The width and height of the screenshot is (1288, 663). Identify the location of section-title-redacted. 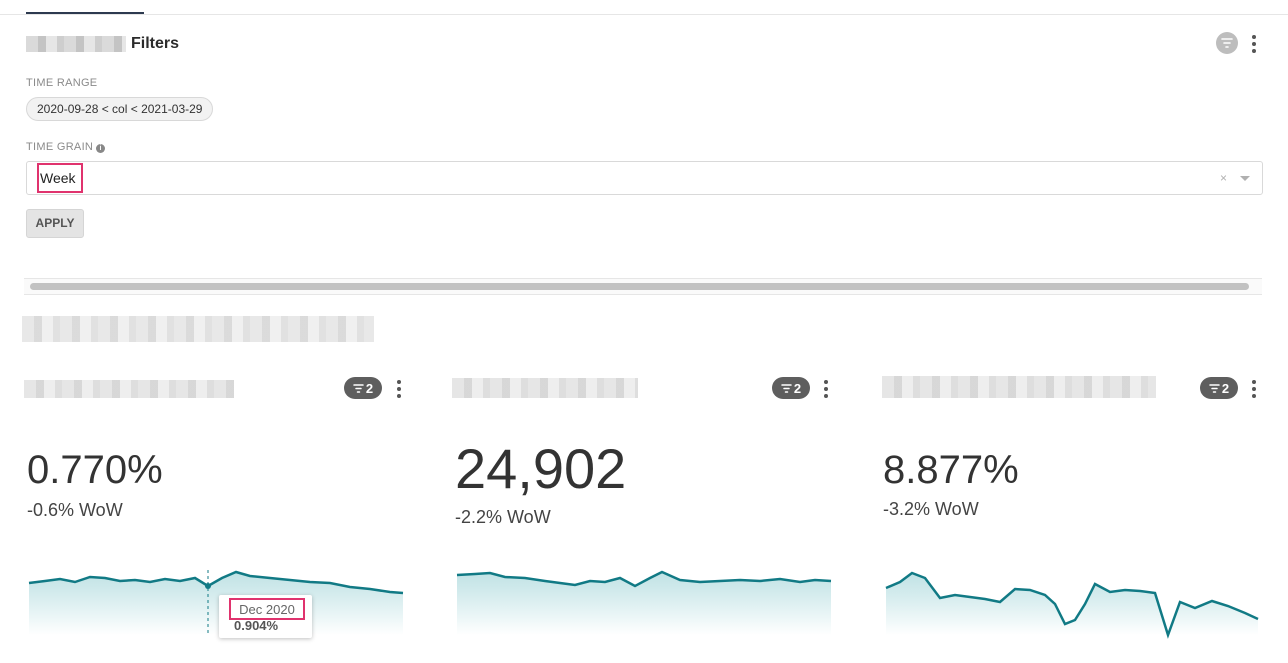
(198, 329).